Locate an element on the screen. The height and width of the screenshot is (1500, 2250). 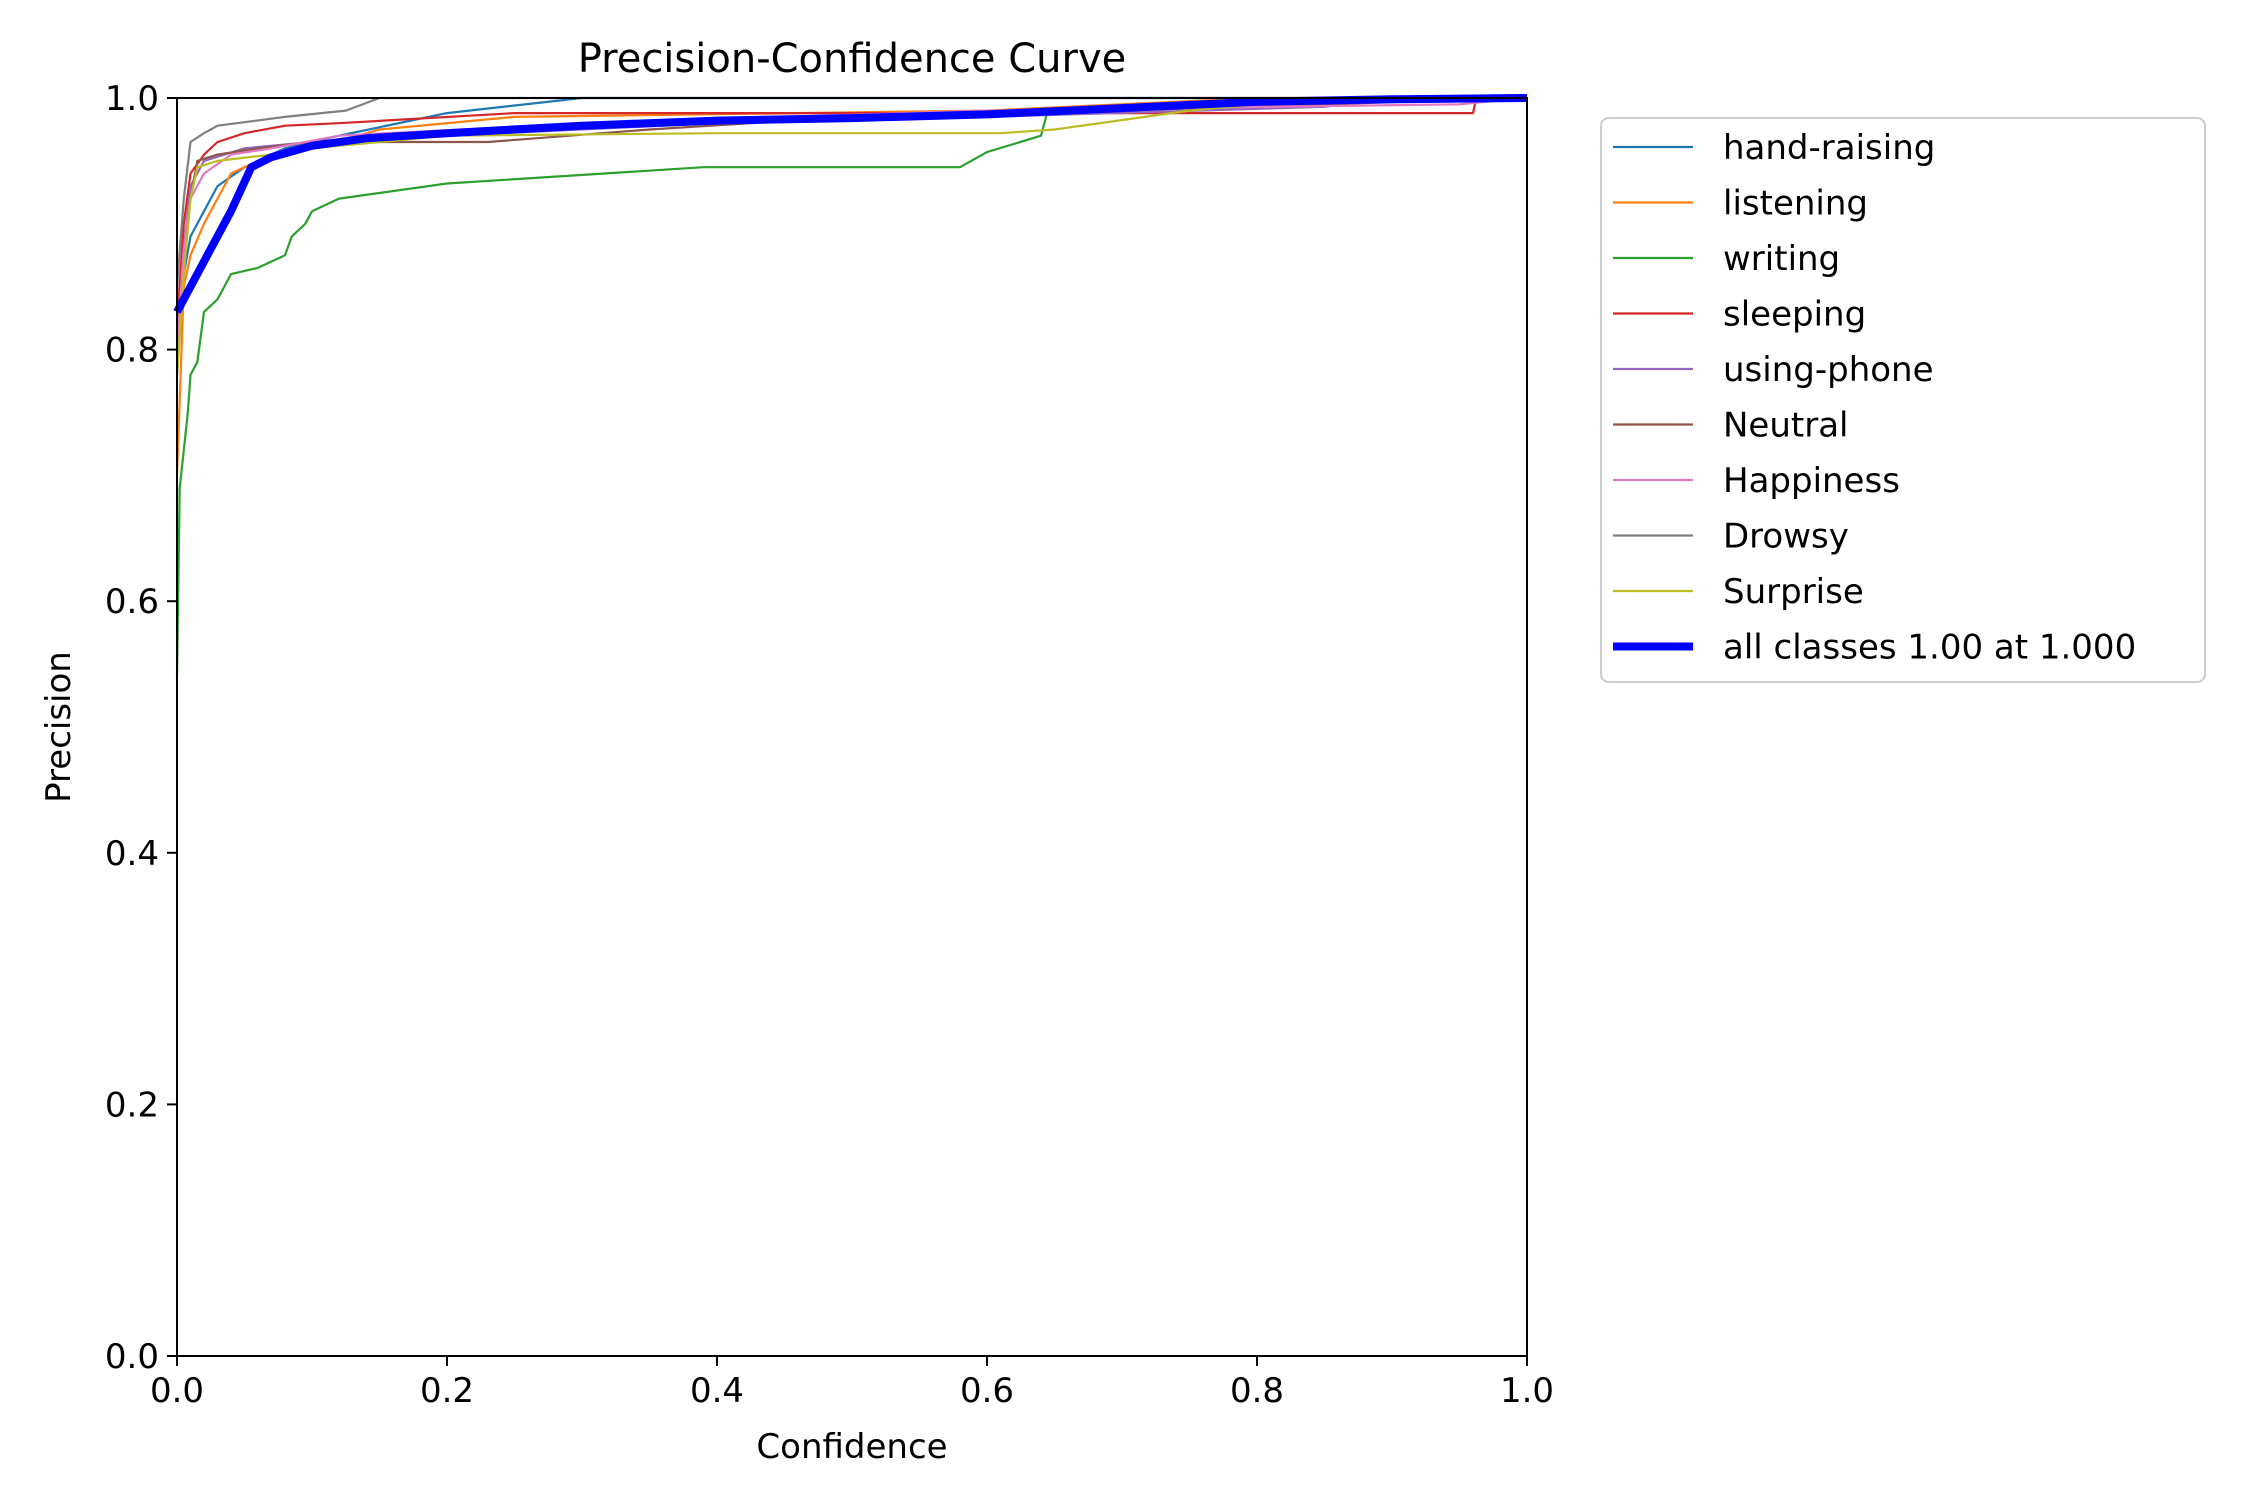
x-tick-label: 0.6 is located at coordinates (987, 1391).